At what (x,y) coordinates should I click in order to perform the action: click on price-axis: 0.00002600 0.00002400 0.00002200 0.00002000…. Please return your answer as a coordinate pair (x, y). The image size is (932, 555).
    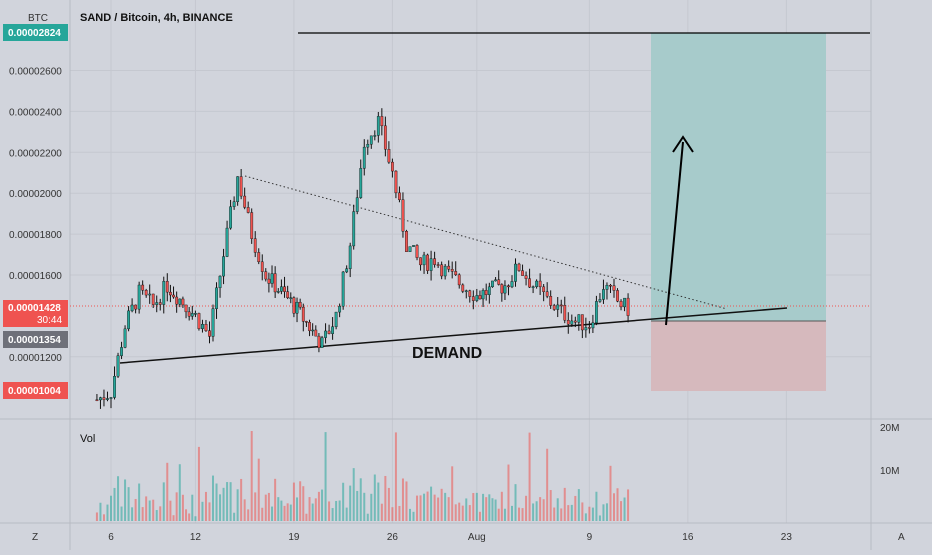
    Looking at the image, I should click on (35, 215).